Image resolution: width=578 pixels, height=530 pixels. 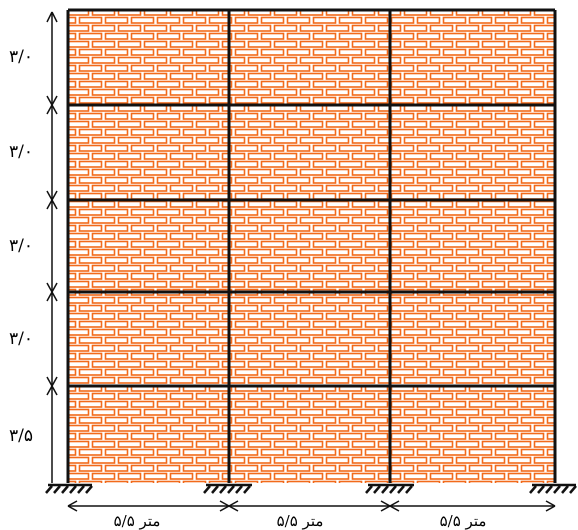 I want to click on story-height-label: ۳/۵, so click(x=21, y=436).